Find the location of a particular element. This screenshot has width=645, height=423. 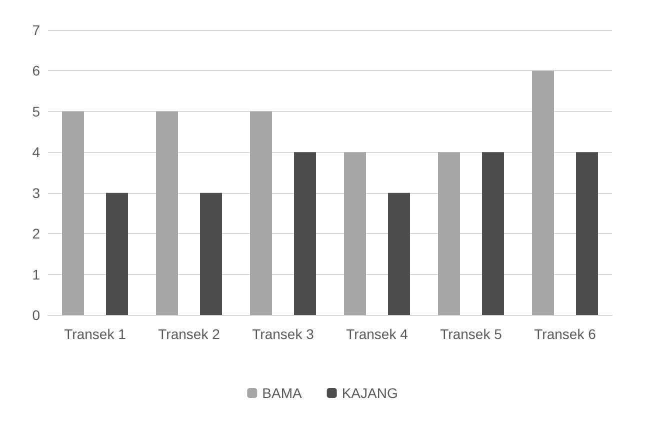

x-tick-label: Transek 6 is located at coordinates (565, 334).